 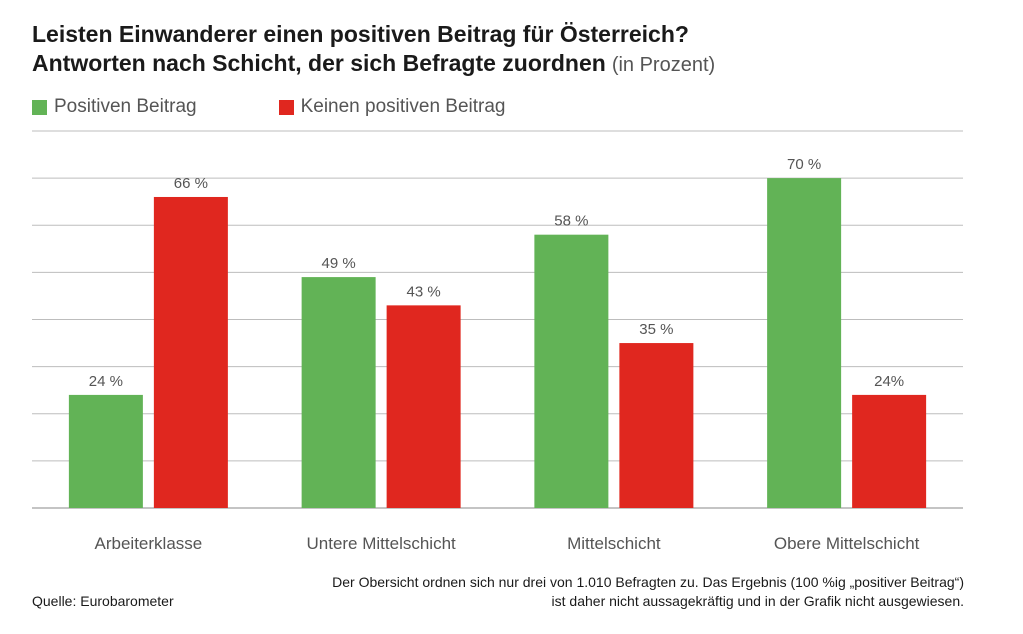 I want to click on category-label: Arbeiterklasse, so click(x=149, y=543).